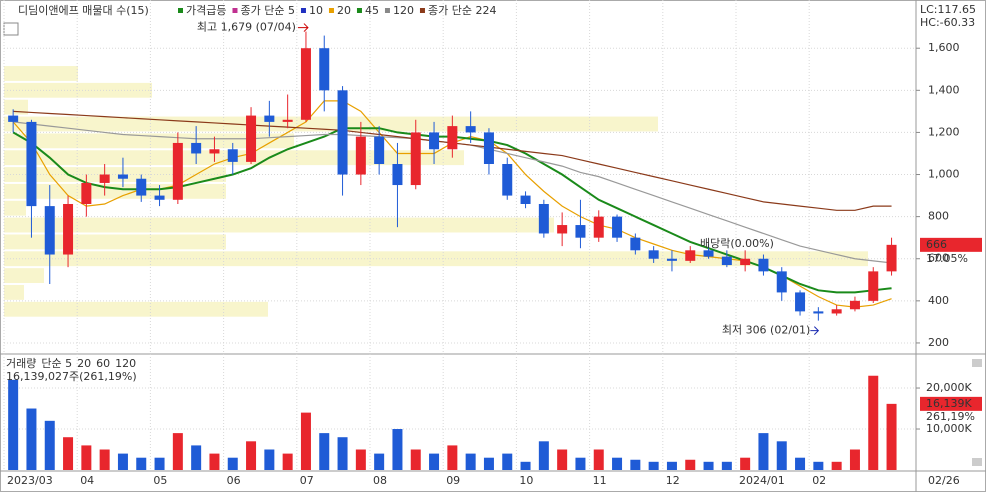 This screenshot has height=492, width=986. What do you see at coordinates (206, 10) in the screenshot?
I see `legend-label: 가격급등` at bounding box center [206, 10].